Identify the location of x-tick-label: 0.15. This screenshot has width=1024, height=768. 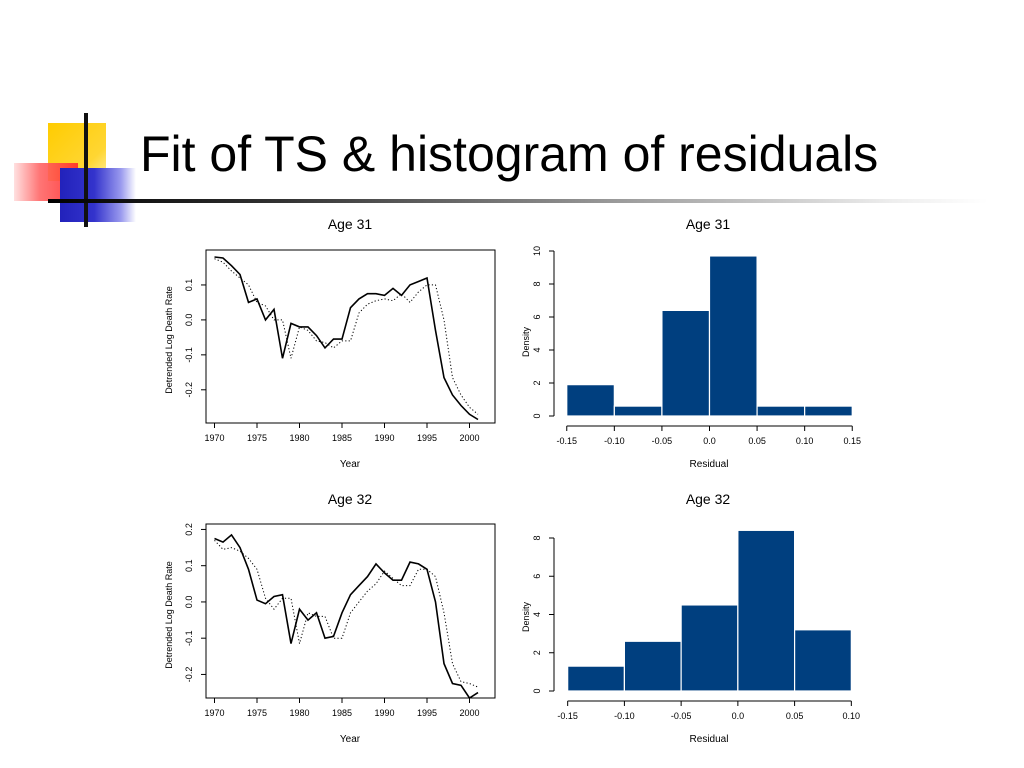
(852, 441).